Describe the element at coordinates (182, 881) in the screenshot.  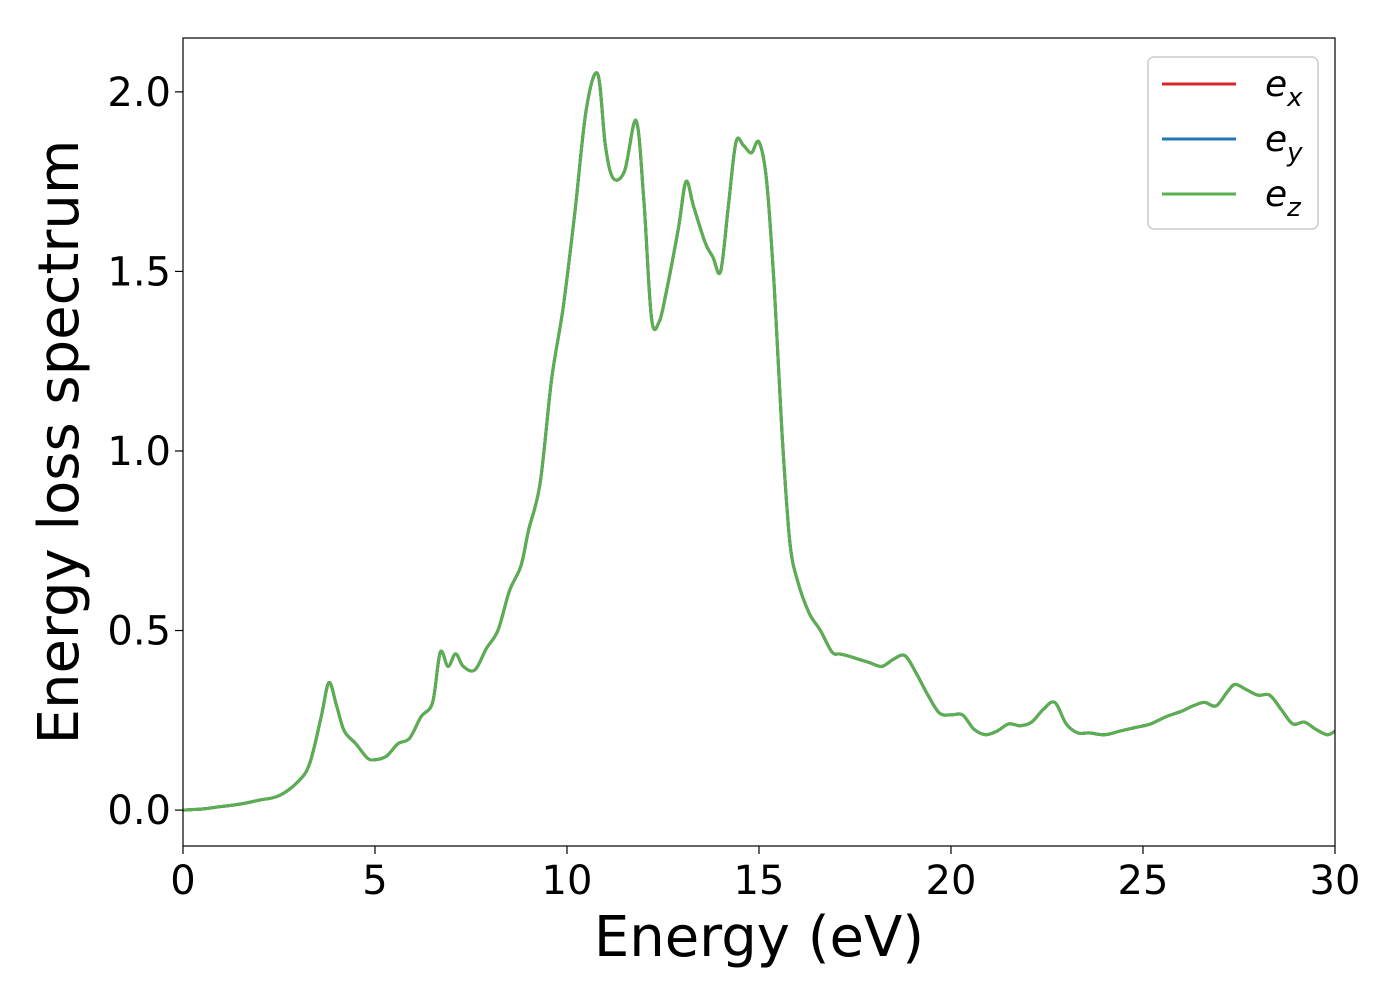
I see `x-tick-label: 0` at that location.